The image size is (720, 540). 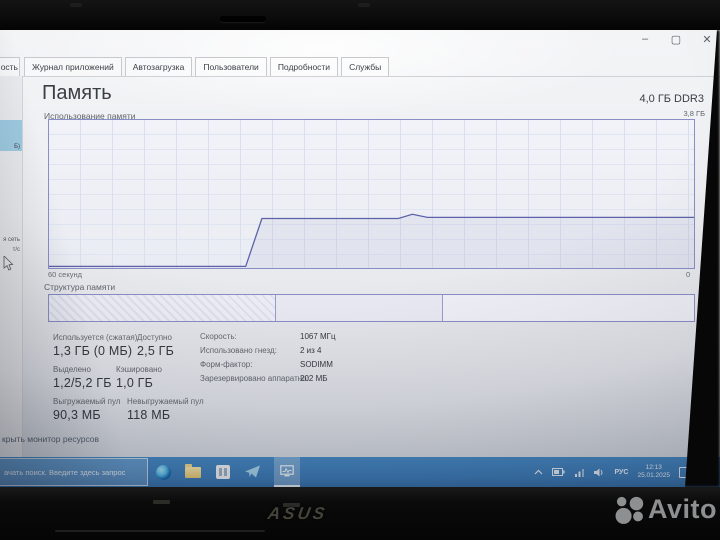 What do you see at coordinates (163, 472) in the screenshot?
I see `edge-browser-icon` at bounding box center [163, 472].